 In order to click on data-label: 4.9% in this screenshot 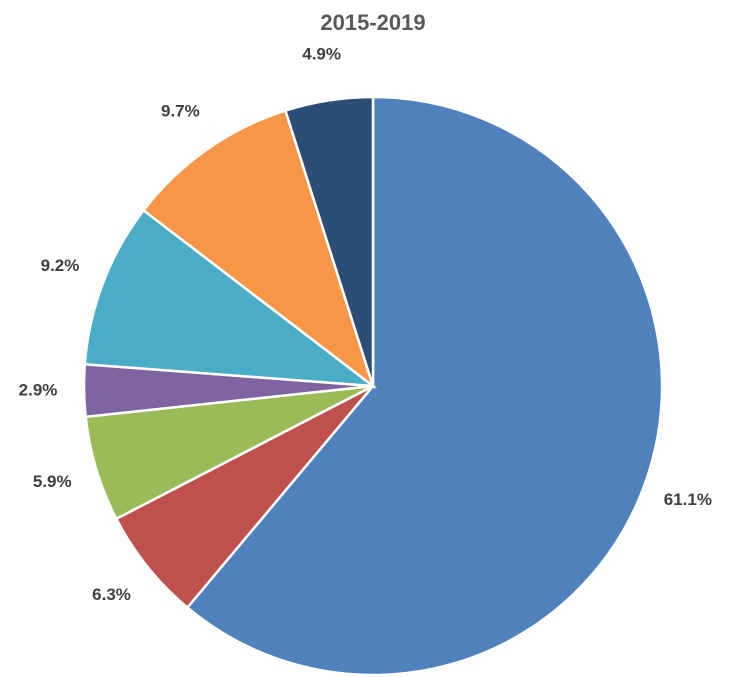, I will do `click(321, 53)`.